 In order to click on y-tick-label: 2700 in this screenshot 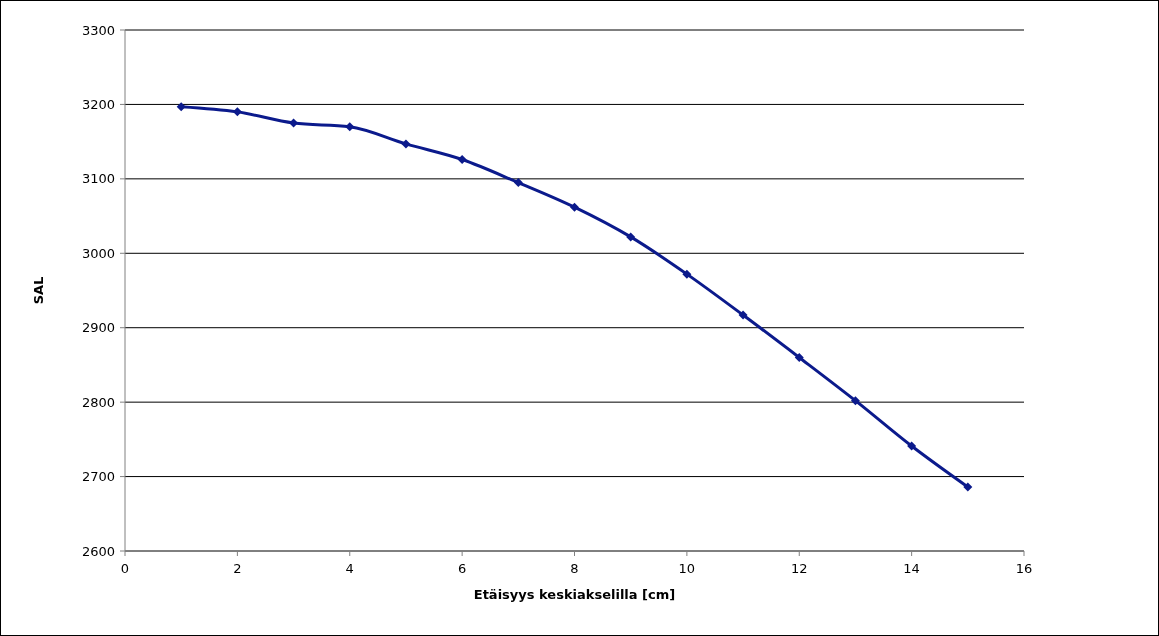, I will do `click(98, 477)`.